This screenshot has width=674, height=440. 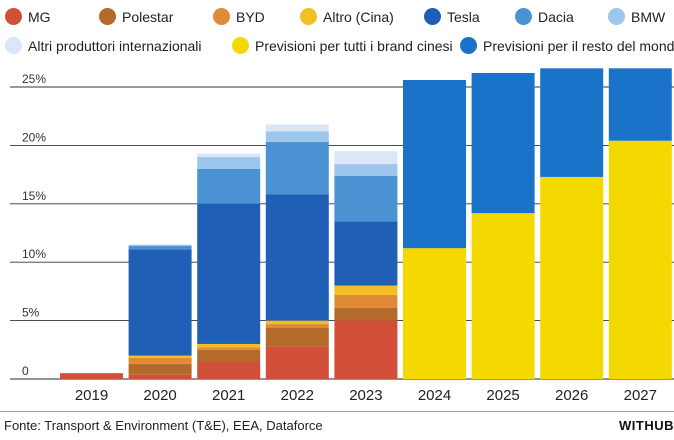 I want to click on bar-2022-bmw, so click(x=297, y=136).